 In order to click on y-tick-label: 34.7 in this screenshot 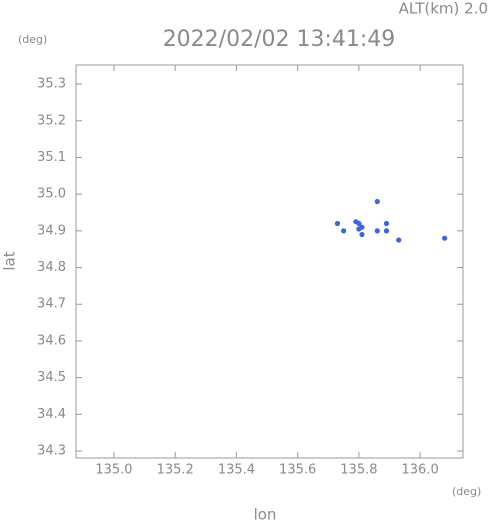, I will do `click(51, 304)`.